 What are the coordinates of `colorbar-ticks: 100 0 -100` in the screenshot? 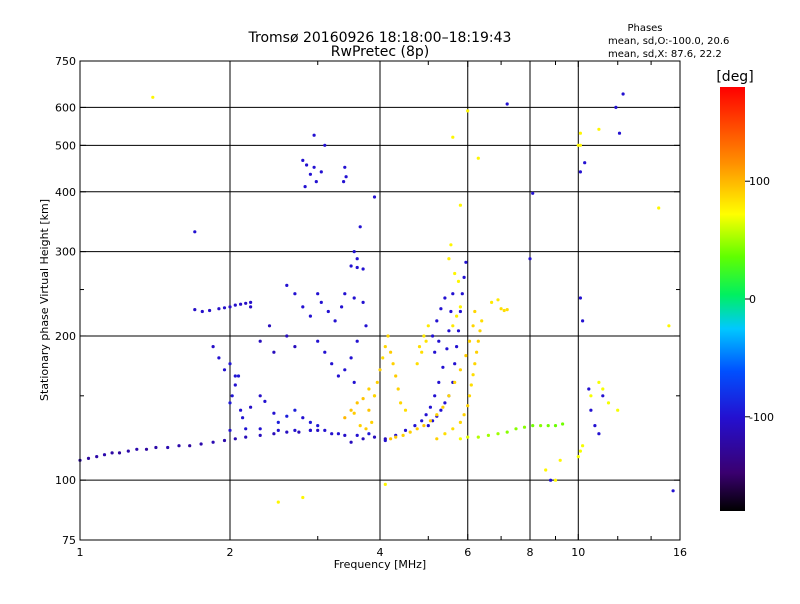 It's located at (759, 299).